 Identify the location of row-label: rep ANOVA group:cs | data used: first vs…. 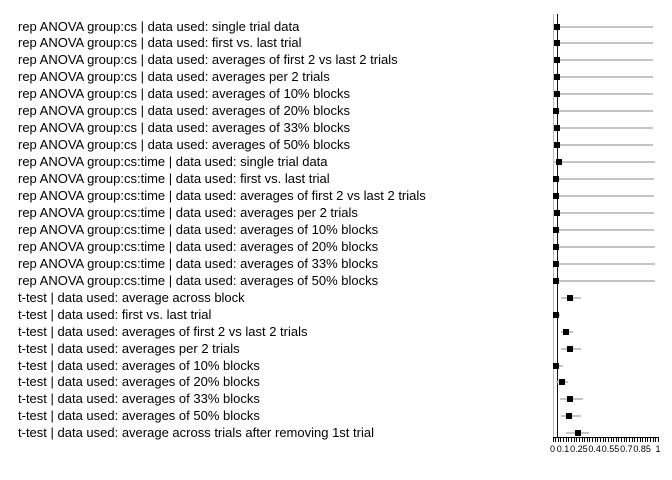
(160, 43).